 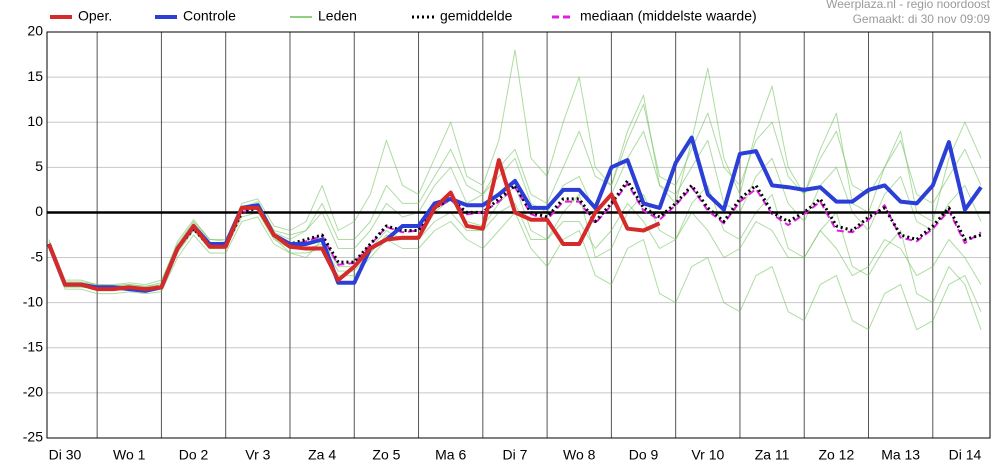 I want to click on x-tick-label: Zo 5, so click(x=386, y=455).